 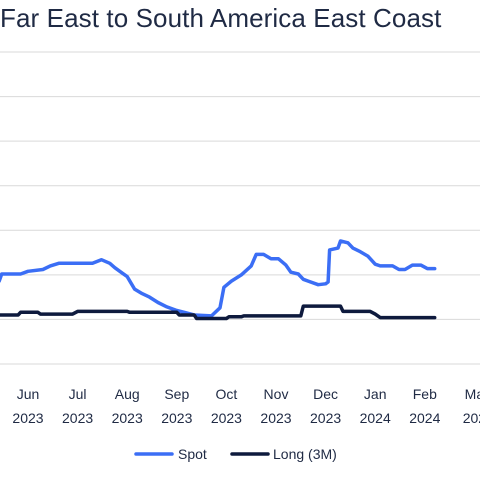 I want to click on x-tick-month: Aug, so click(x=127, y=394).